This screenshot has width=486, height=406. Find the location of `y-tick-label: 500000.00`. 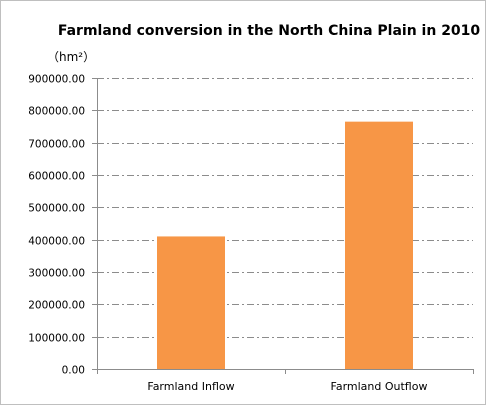

y-tick-label: 500000.00 is located at coordinates (56, 209).